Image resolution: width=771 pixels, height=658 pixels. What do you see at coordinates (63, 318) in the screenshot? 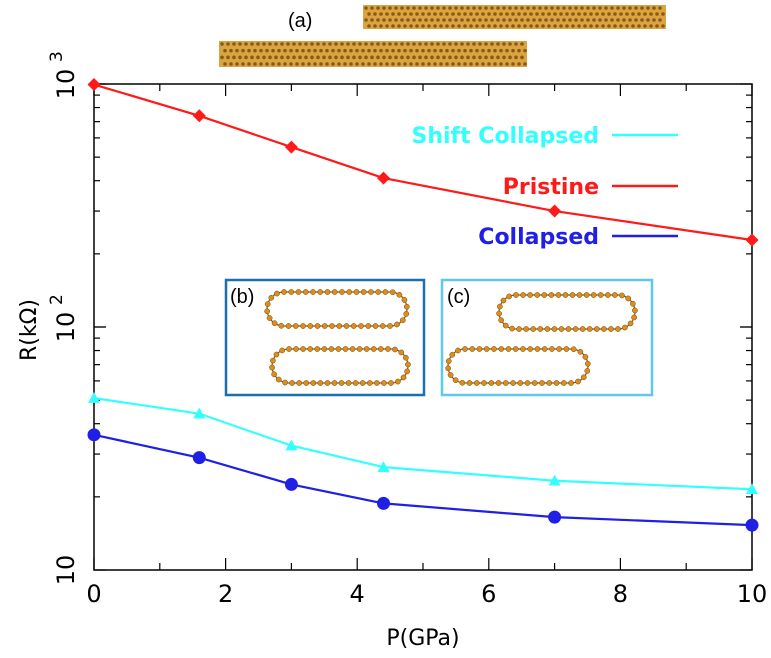
I see `y-tick-label: 10 2` at bounding box center [63, 318].